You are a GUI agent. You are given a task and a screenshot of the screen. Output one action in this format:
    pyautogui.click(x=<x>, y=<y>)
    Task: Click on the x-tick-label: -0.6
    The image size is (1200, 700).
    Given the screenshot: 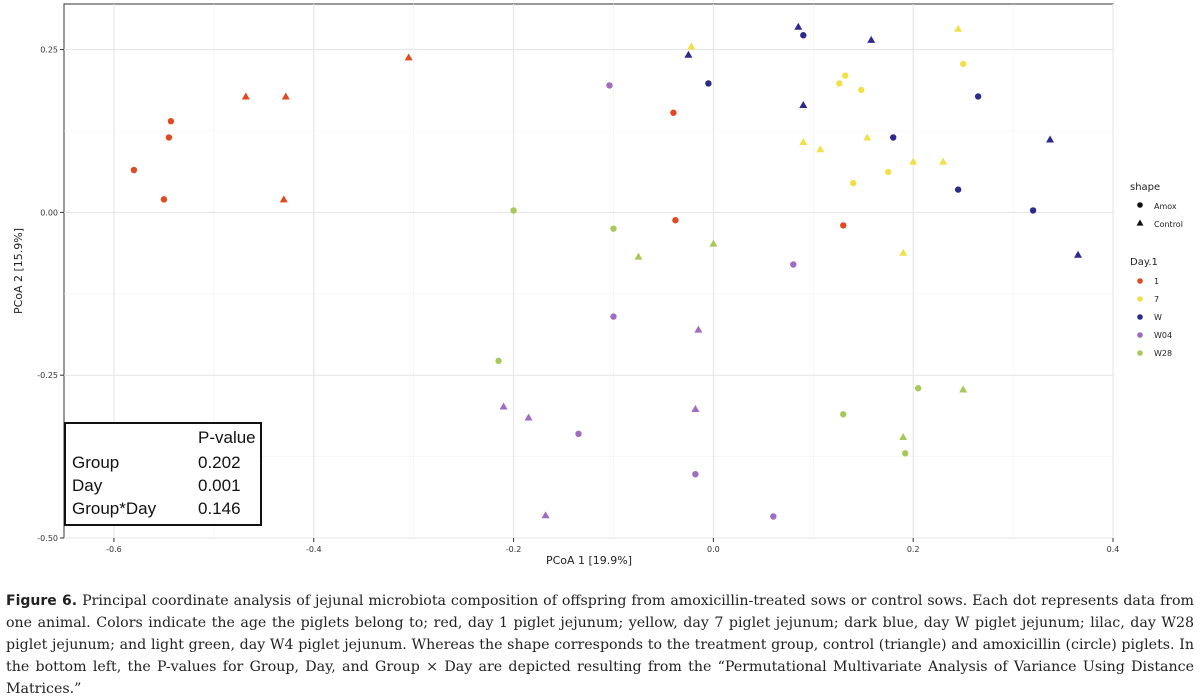 What is the action you would take?
    pyautogui.click(x=114, y=549)
    